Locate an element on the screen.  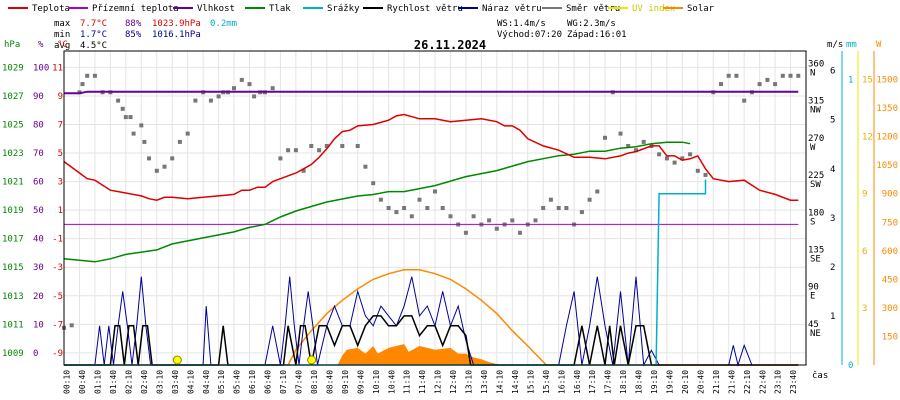
x-tick-47: 23:40 is located at coordinates (793, 382).